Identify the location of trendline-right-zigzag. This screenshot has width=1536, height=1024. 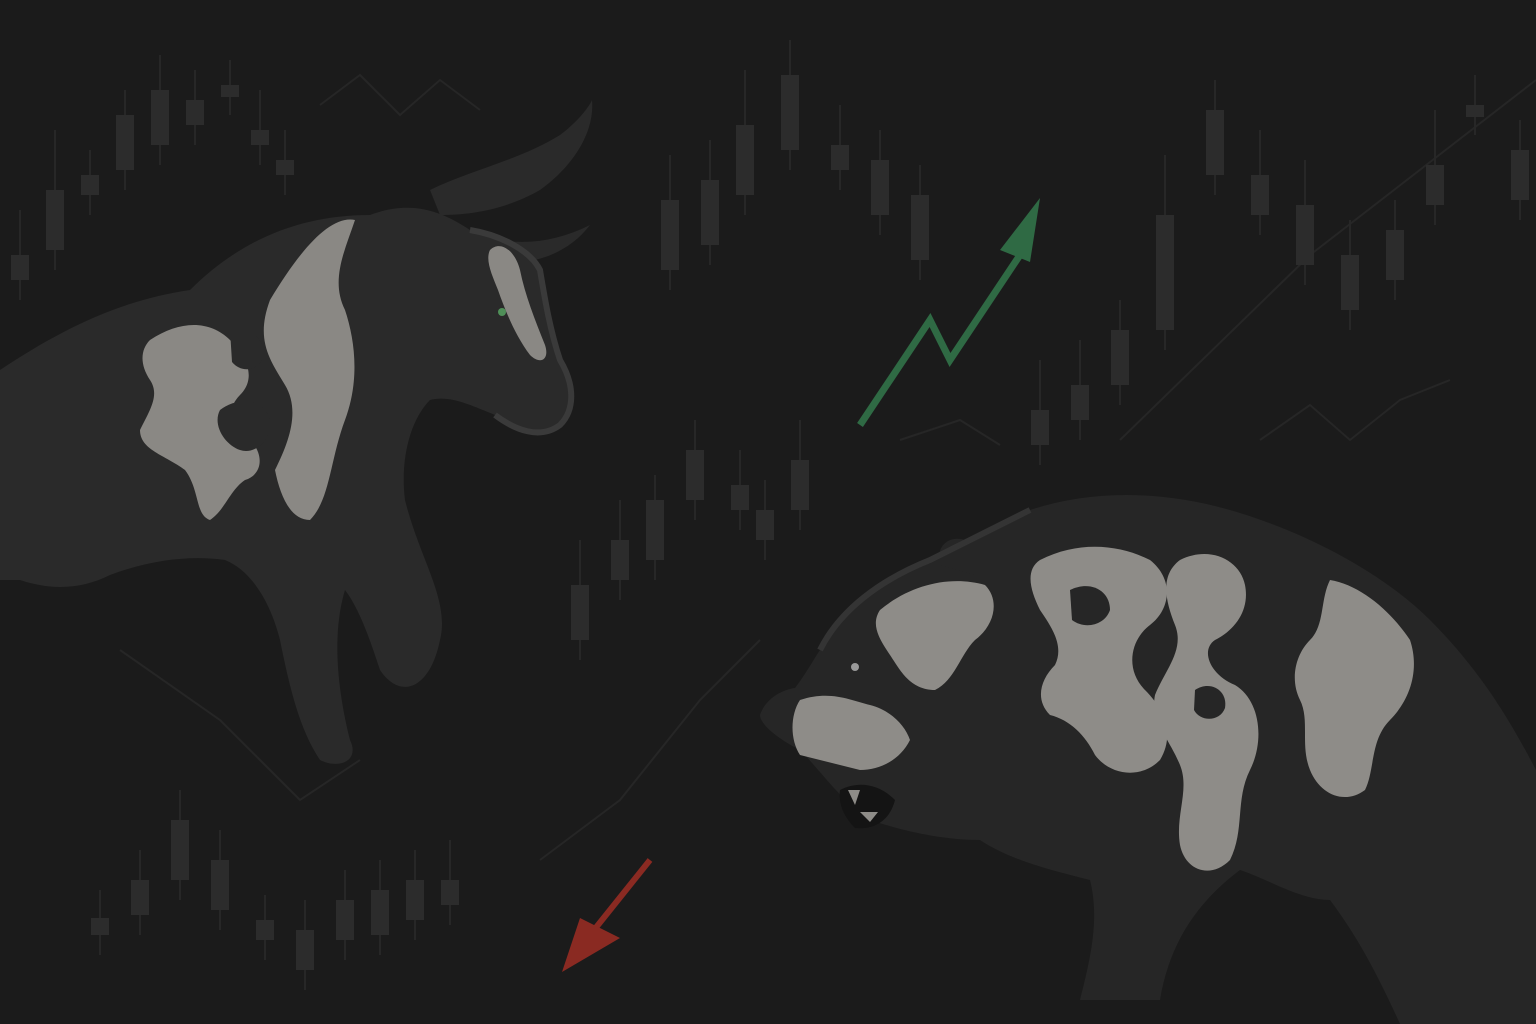
(1355, 410).